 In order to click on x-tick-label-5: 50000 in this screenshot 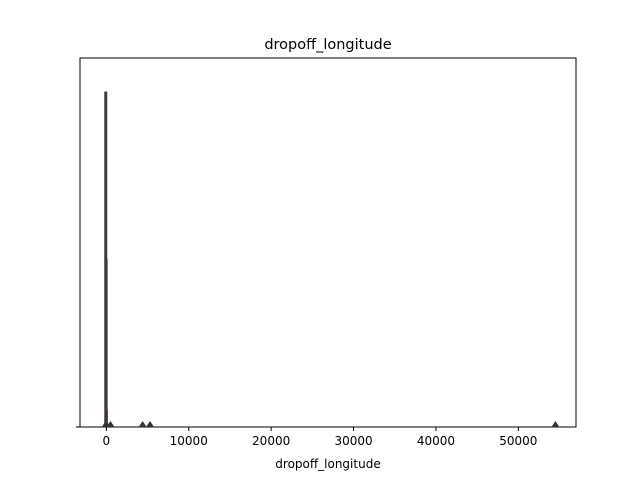, I will do `click(518, 441)`.